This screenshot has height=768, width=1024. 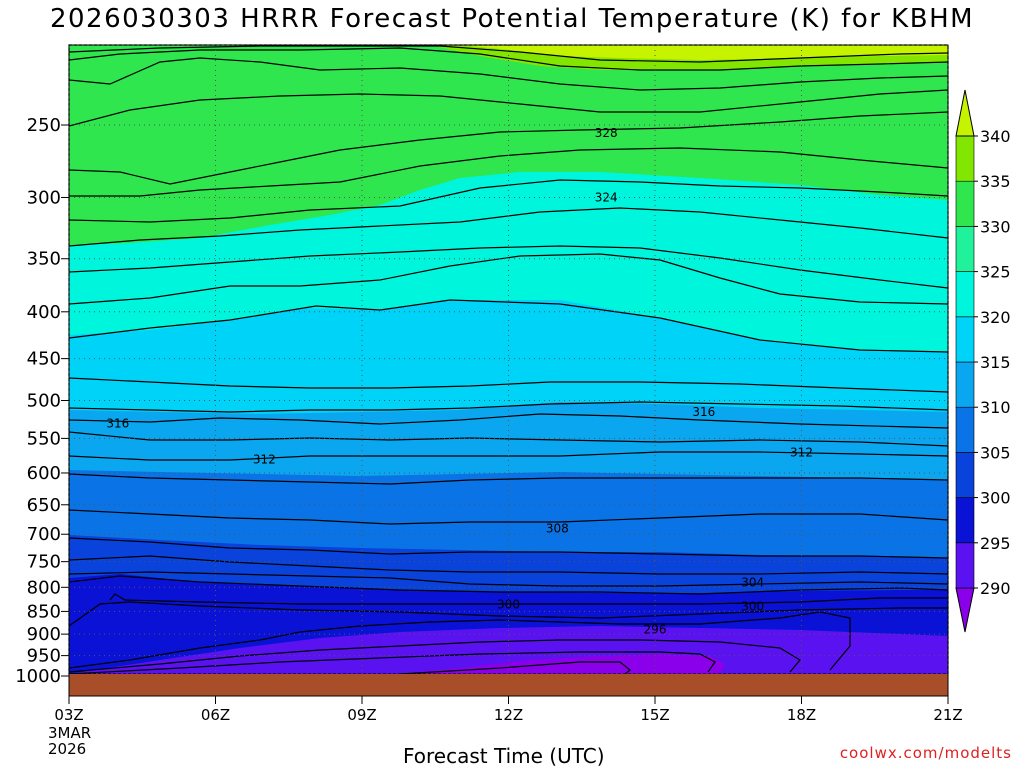 I want to click on x-axis-label: Forecast Time (UTC), so click(x=504, y=756).